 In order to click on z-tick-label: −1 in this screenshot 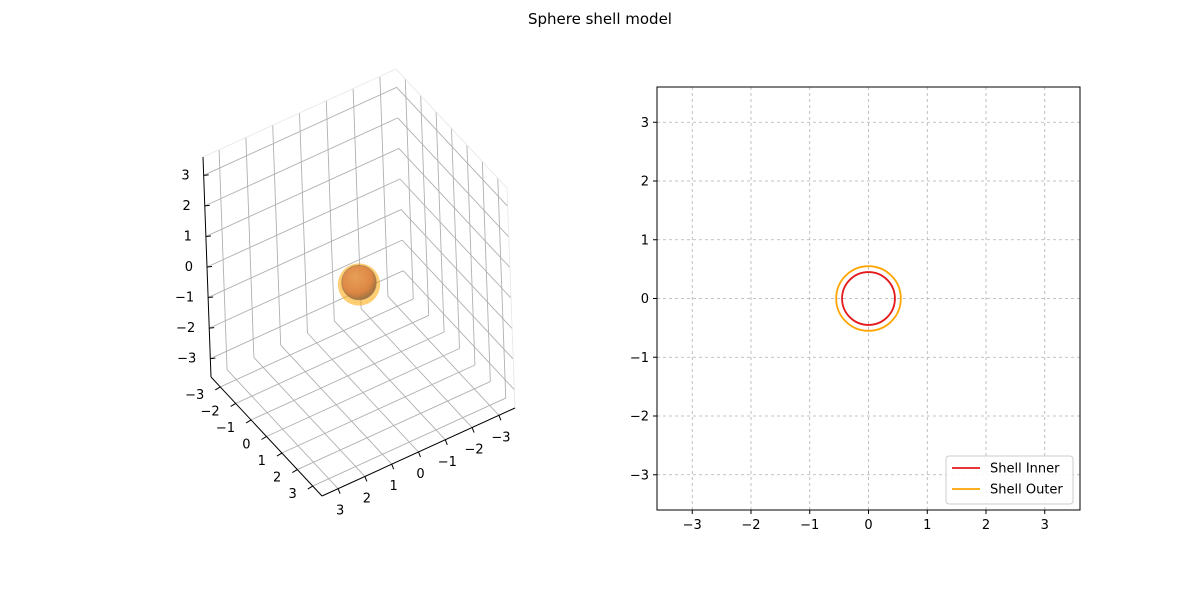, I will do `click(184, 298)`.